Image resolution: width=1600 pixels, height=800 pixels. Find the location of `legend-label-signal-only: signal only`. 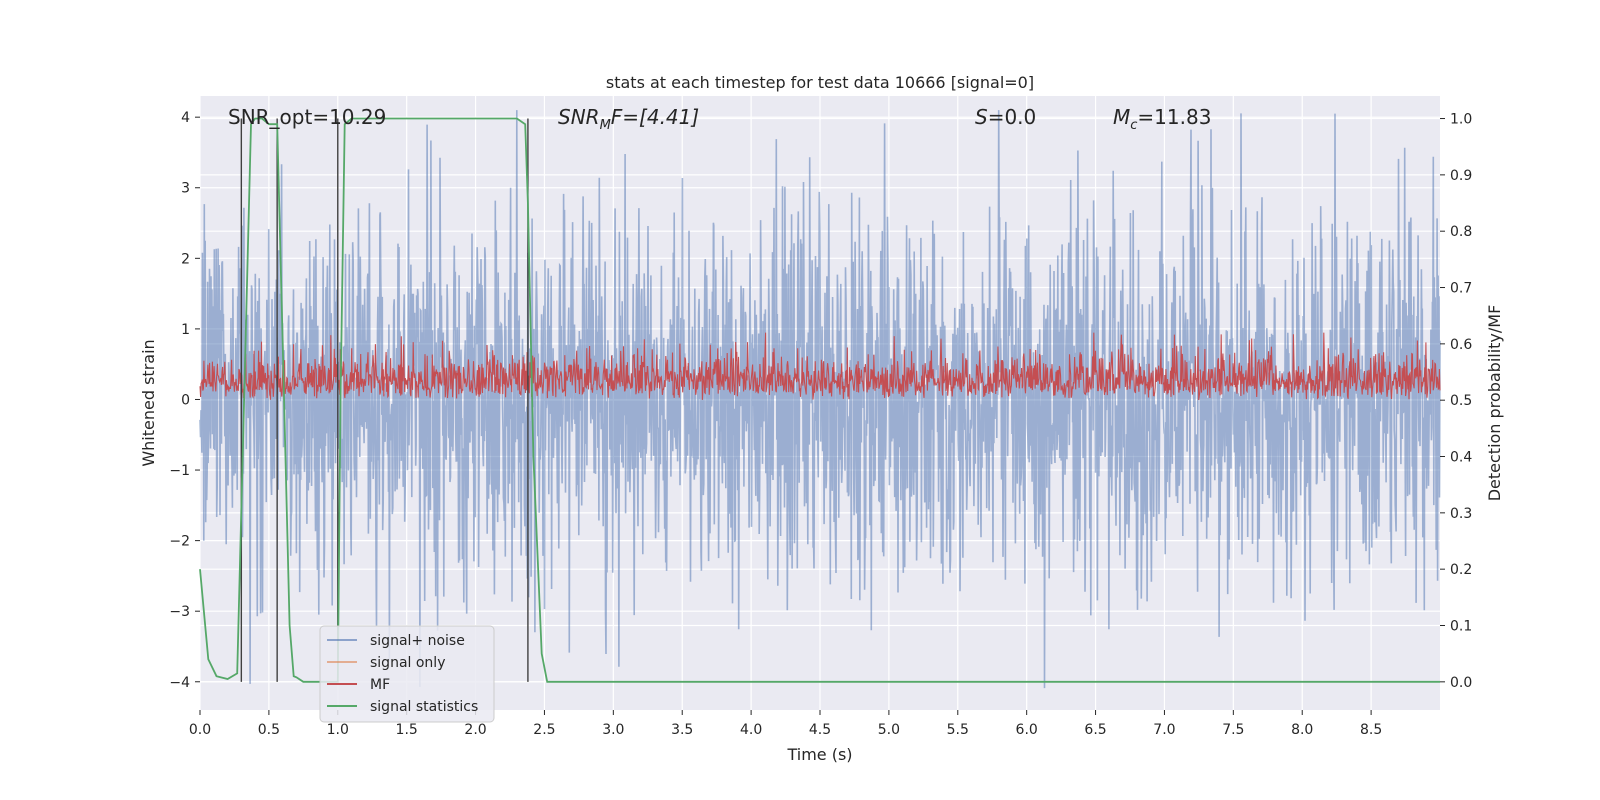

legend-label-signal-only: signal only is located at coordinates (407, 663).